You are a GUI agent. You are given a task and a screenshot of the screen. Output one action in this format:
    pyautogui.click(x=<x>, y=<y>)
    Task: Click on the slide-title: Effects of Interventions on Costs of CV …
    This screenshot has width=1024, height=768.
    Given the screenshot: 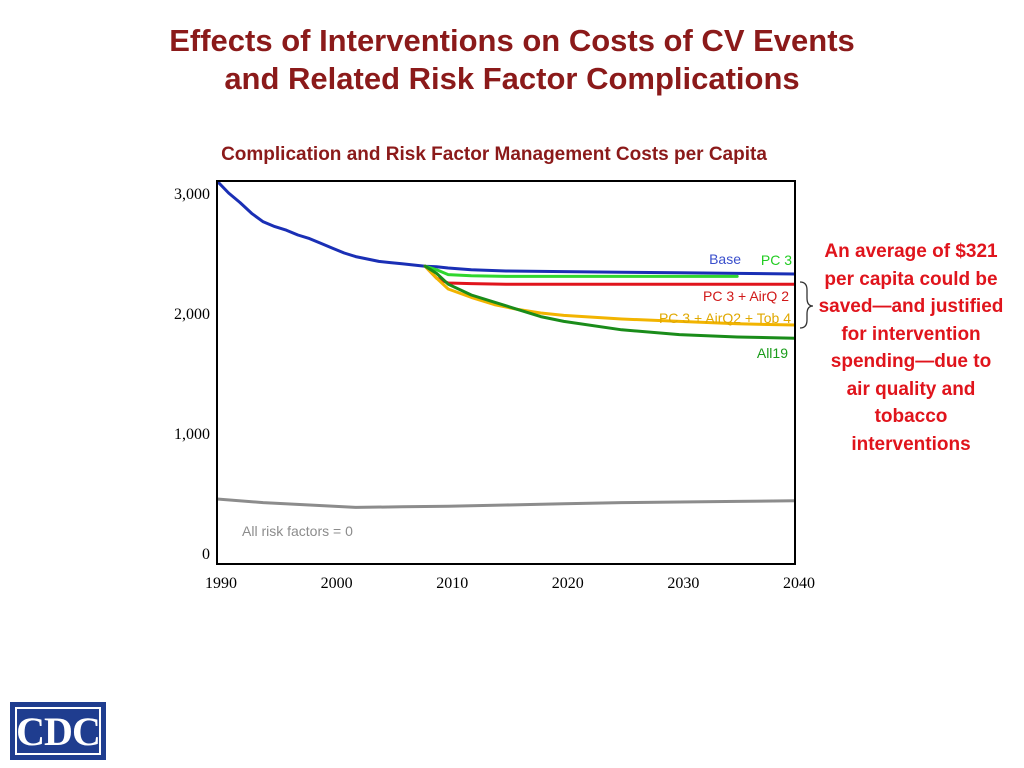 What is the action you would take?
    pyautogui.click(x=512, y=60)
    